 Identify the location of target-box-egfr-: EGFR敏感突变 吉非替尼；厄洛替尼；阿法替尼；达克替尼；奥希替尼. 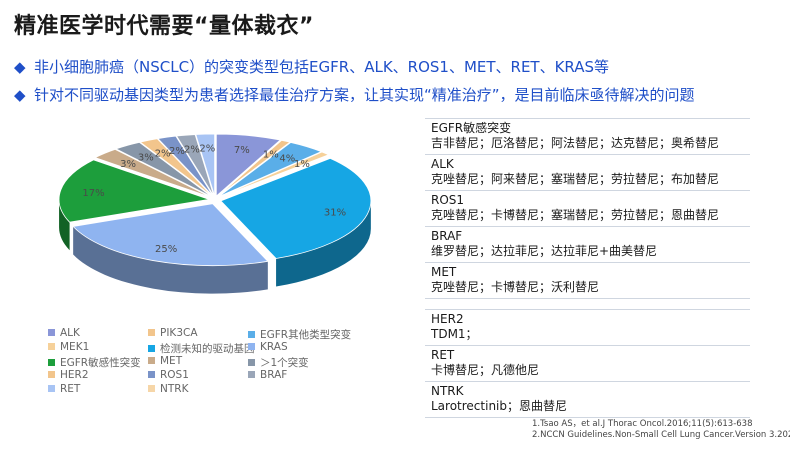
(587, 137).